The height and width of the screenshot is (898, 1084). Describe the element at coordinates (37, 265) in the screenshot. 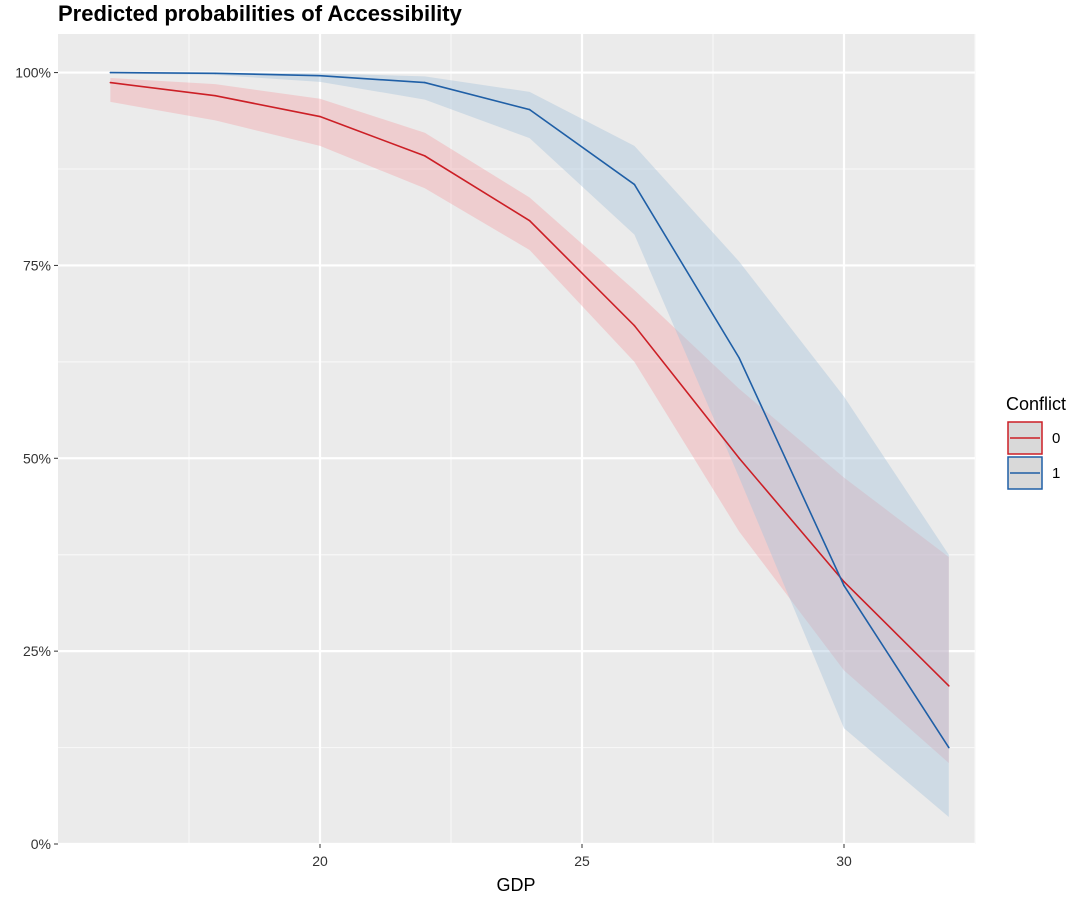

I see `y-tick-label: 75%` at that location.